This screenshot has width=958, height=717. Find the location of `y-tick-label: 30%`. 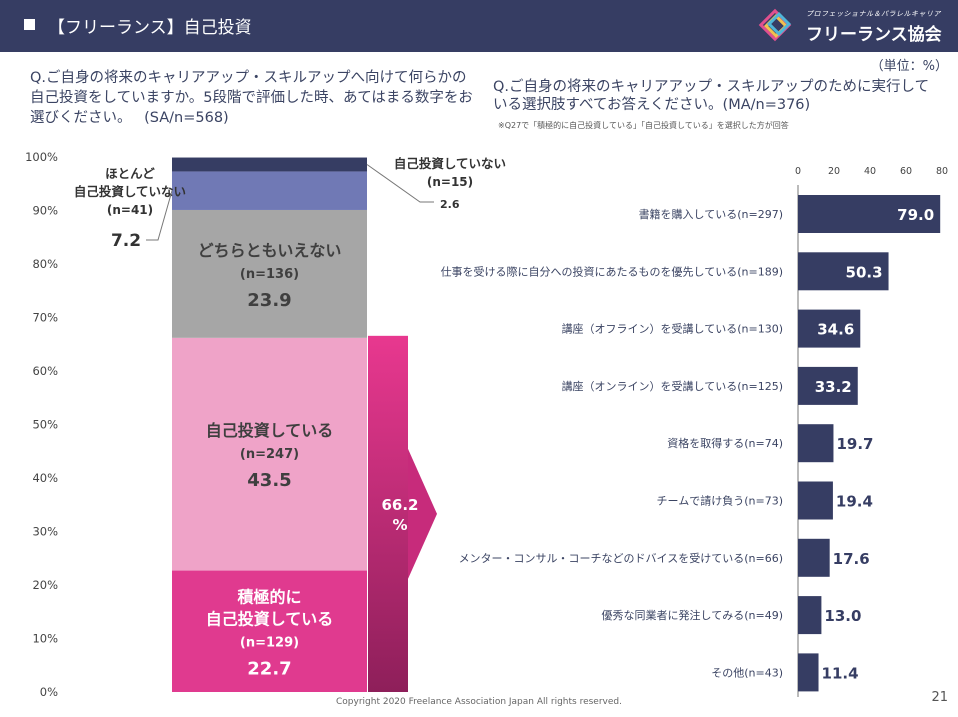

y-tick-label: 30% is located at coordinates (45, 532).